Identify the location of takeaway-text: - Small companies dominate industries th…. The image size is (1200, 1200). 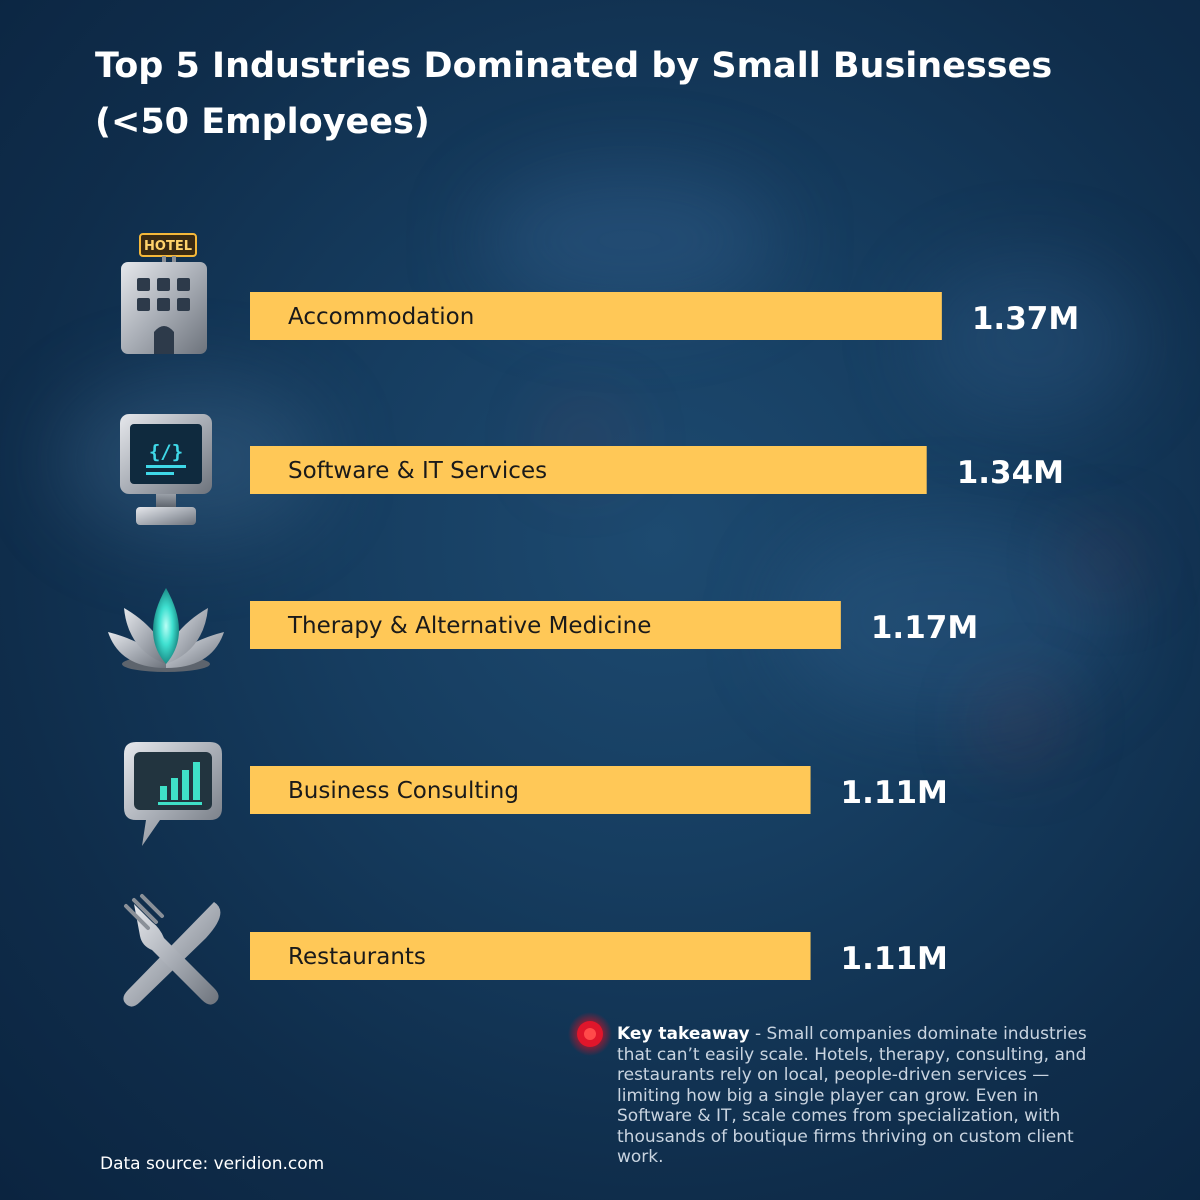
(852, 1095).